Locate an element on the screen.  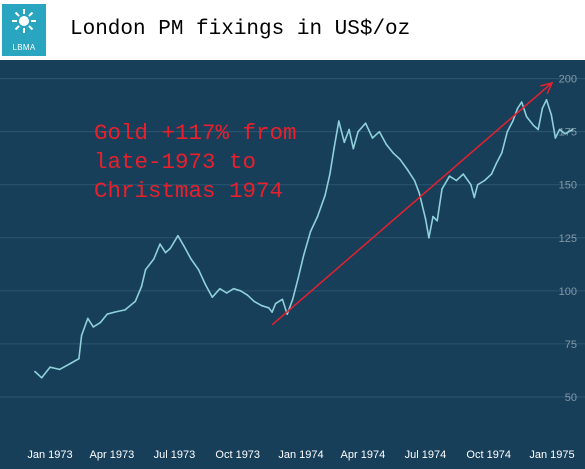
x-tick-label: Jul 1973 is located at coordinates (175, 455).